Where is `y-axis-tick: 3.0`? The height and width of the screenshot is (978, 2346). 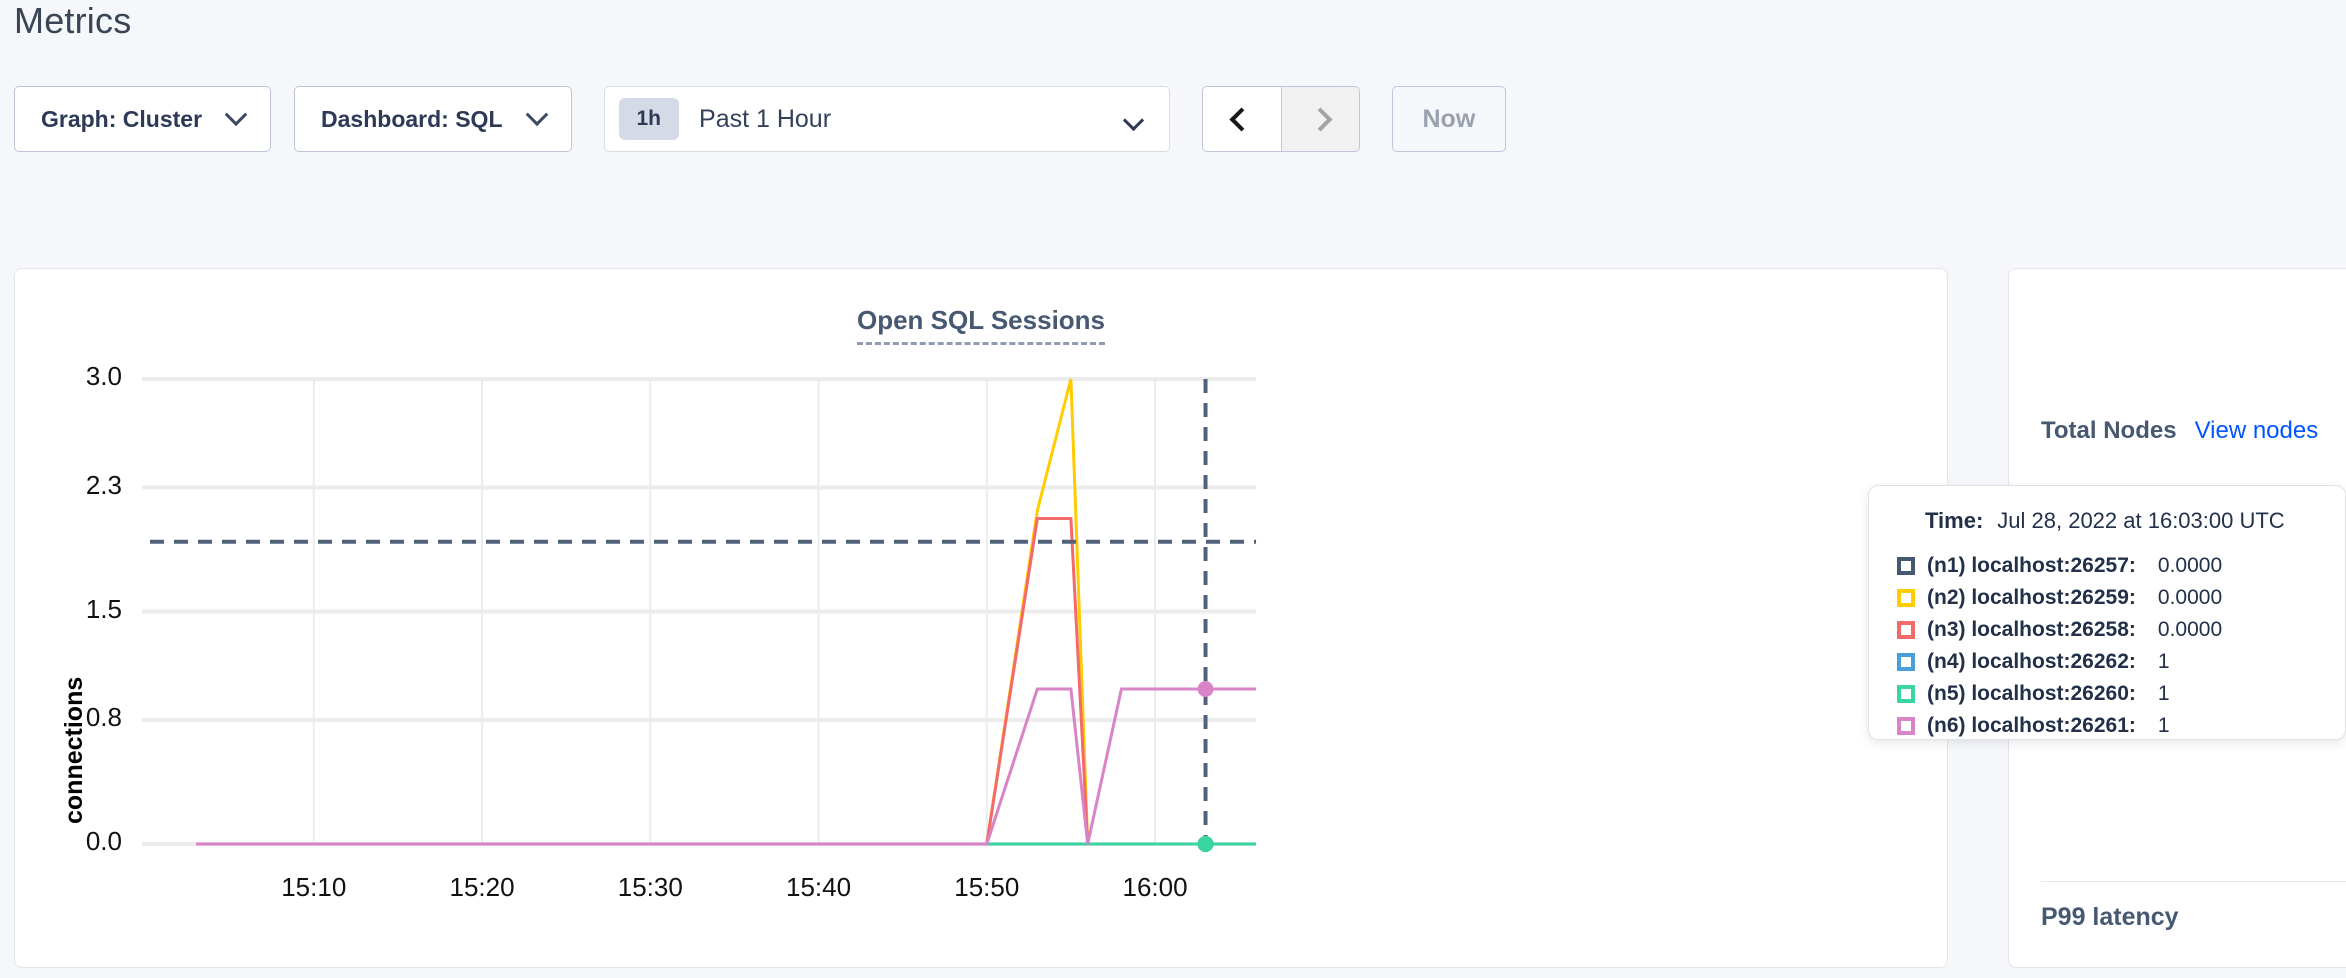 y-axis-tick: 3.0 is located at coordinates (103, 376).